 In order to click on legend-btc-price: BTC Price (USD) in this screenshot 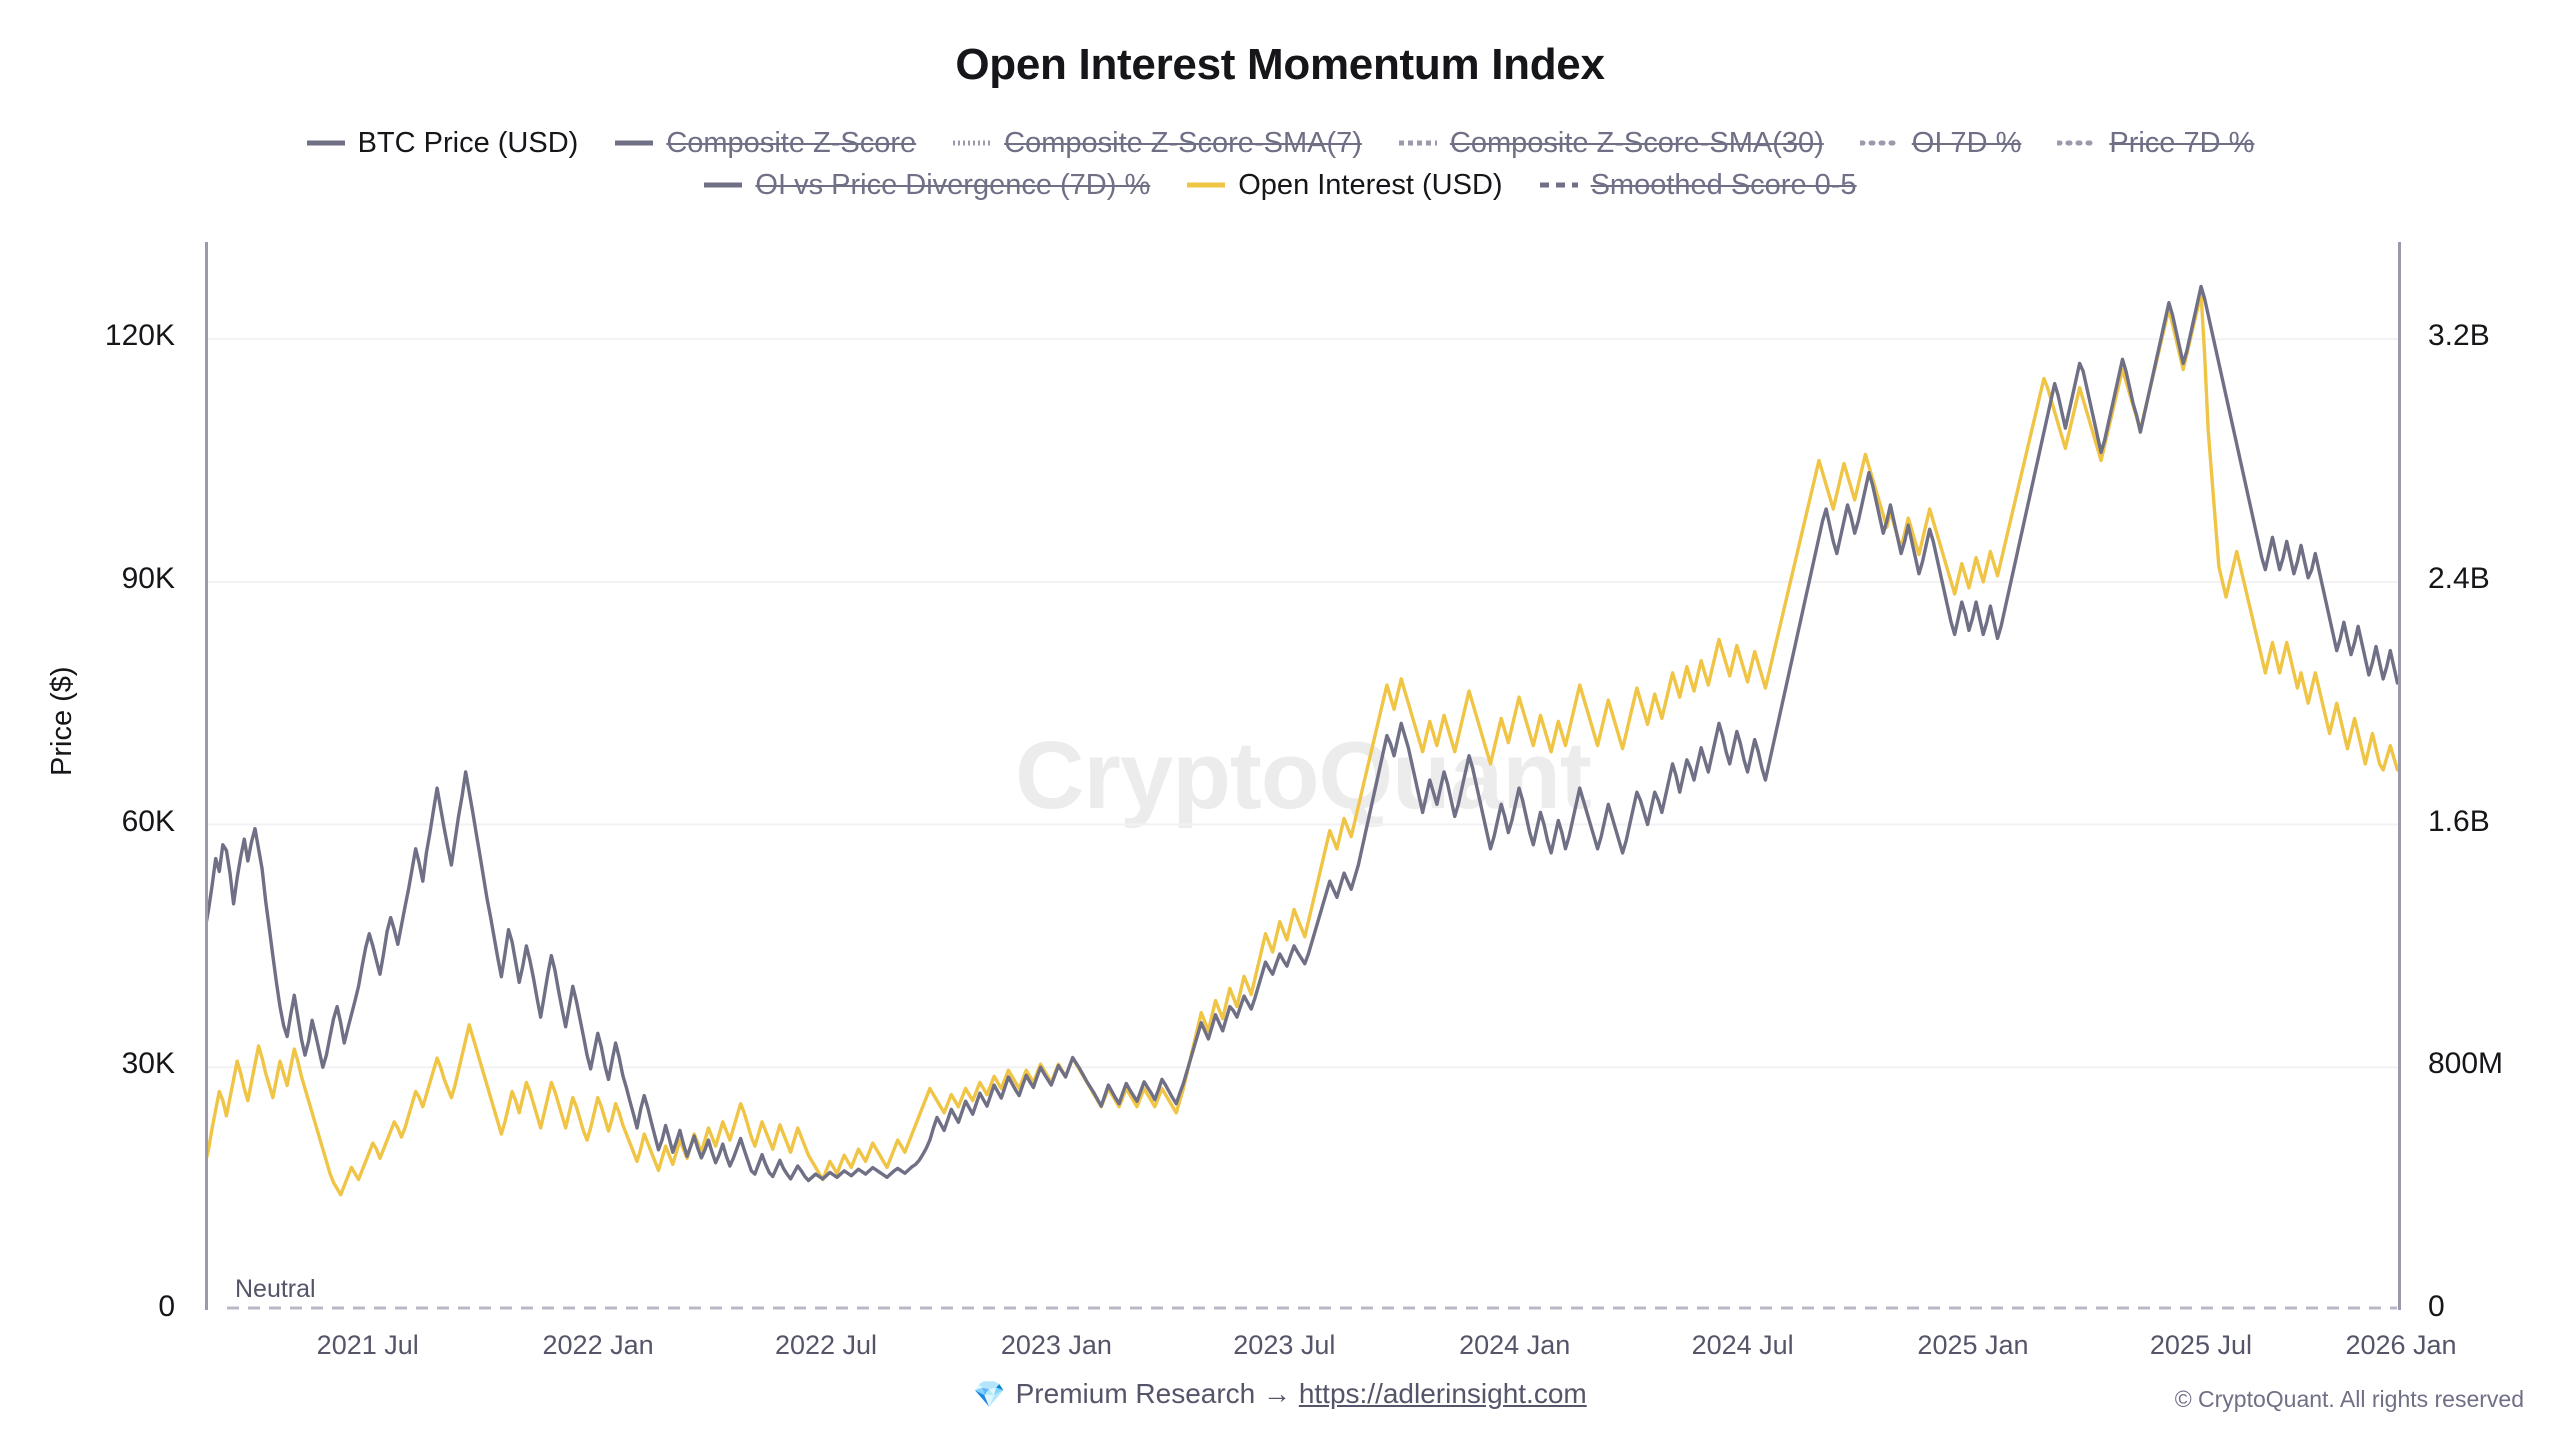, I will do `click(442, 142)`.